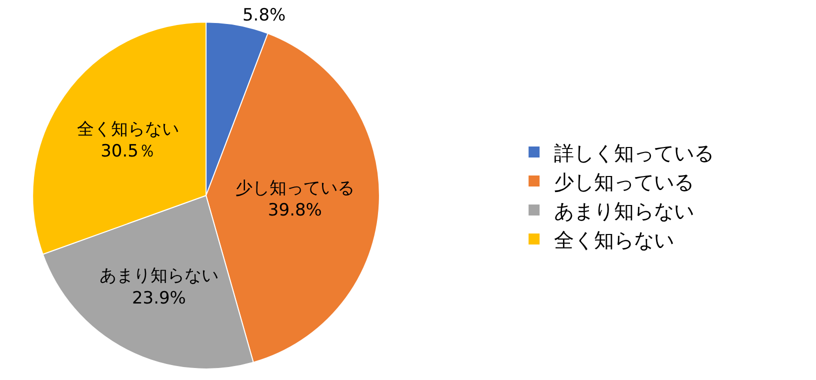 The image size is (816, 380). I want to click on data-label: あまり知らない 23.9%, so click(158, 287).